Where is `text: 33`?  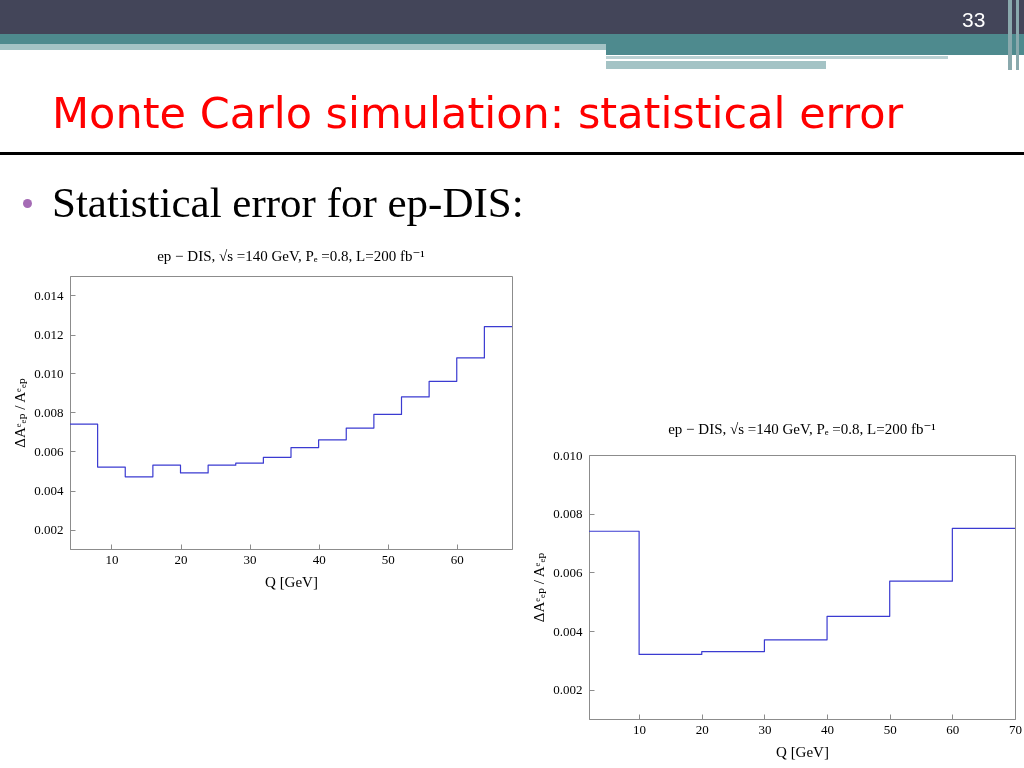
text: 33 is located at coordinates (974, 19).